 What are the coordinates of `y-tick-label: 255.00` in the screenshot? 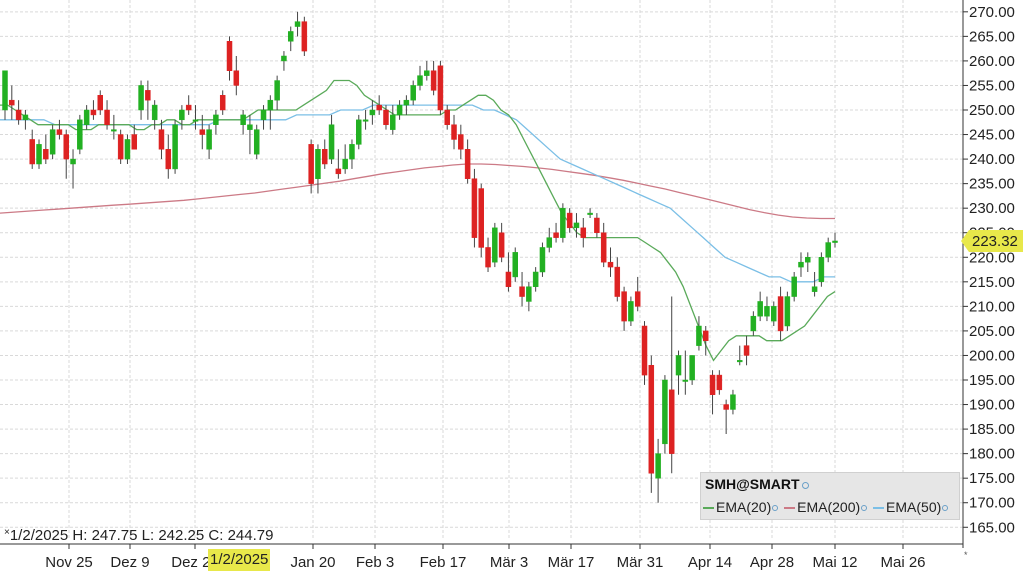 It's located at (992, 85).